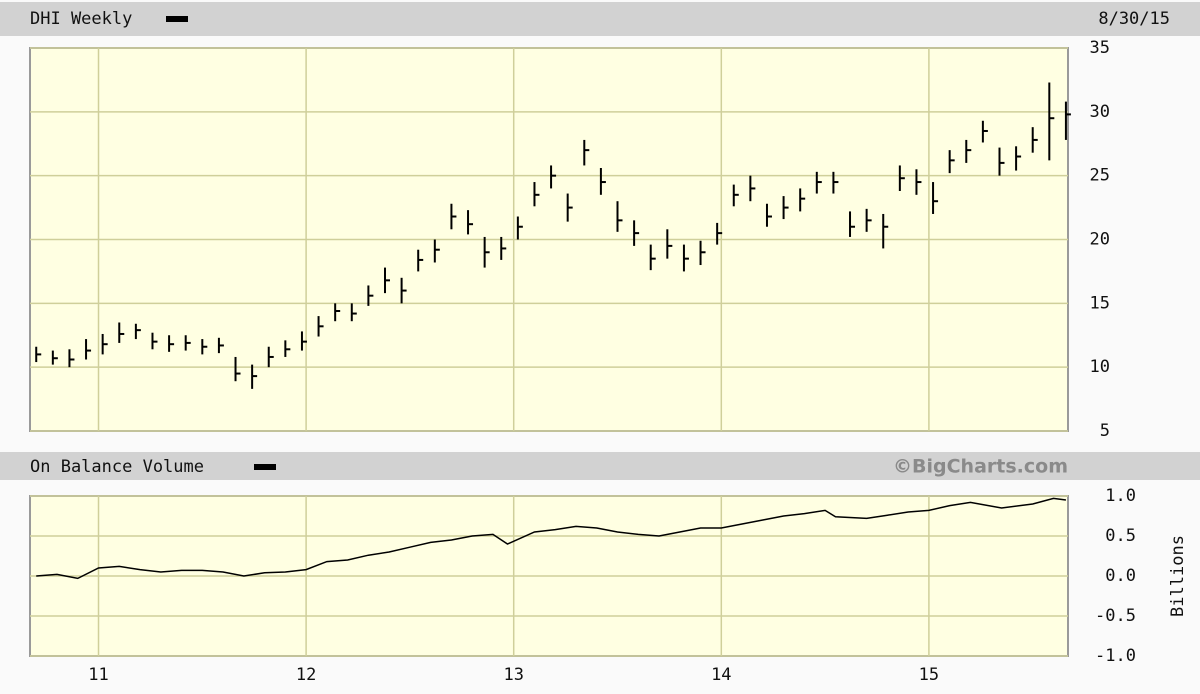 Image resolution: width=1200 pixels, height=694 pixels. I want to click on obv-line, so click(551, 538).